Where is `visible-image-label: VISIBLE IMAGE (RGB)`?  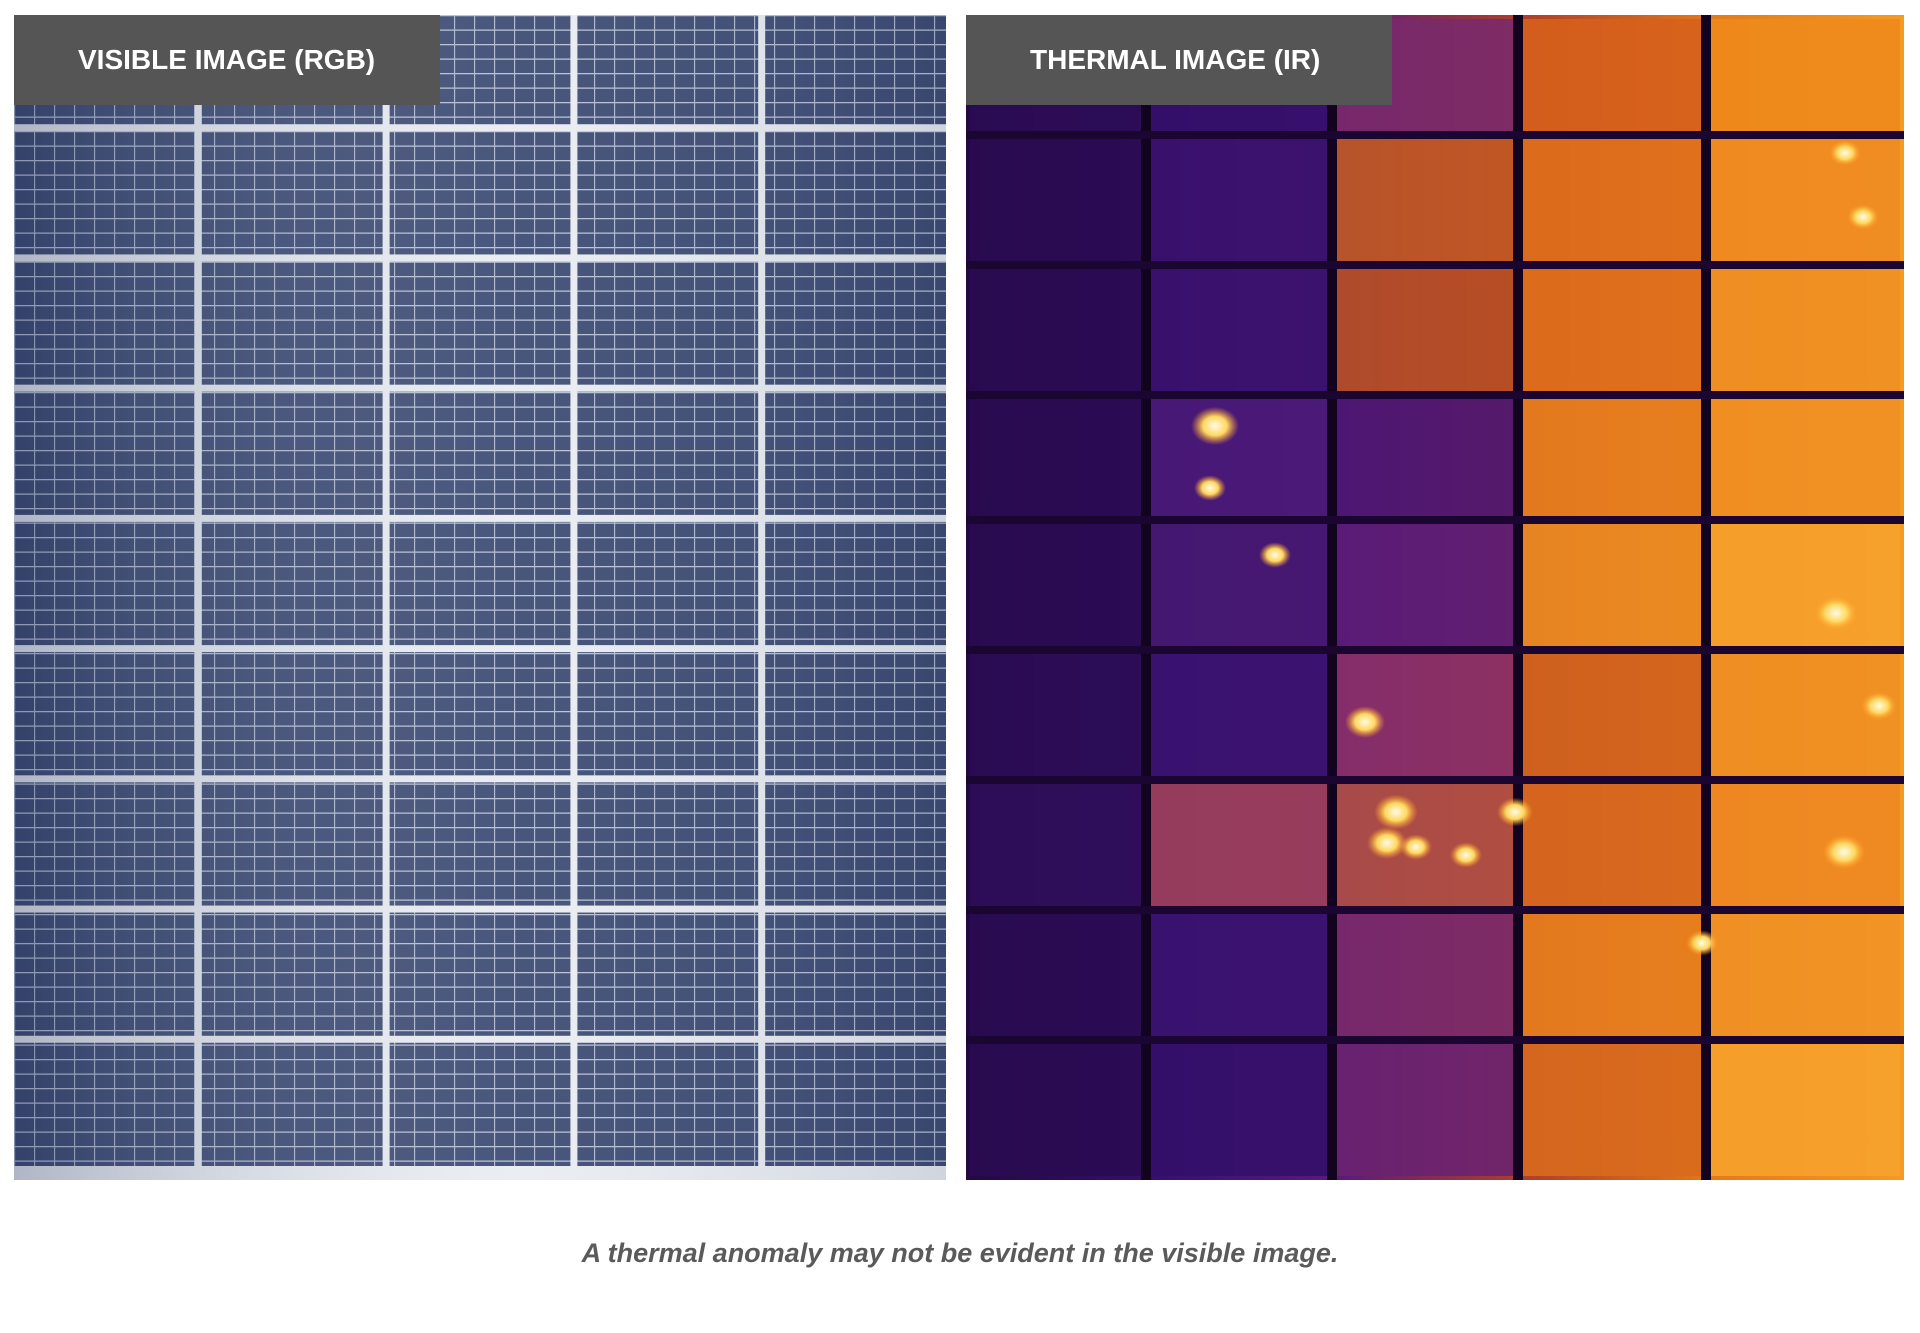
visible-image-label: VISIBLE IMAGE (RGB) is located at coordinates (227, 60).